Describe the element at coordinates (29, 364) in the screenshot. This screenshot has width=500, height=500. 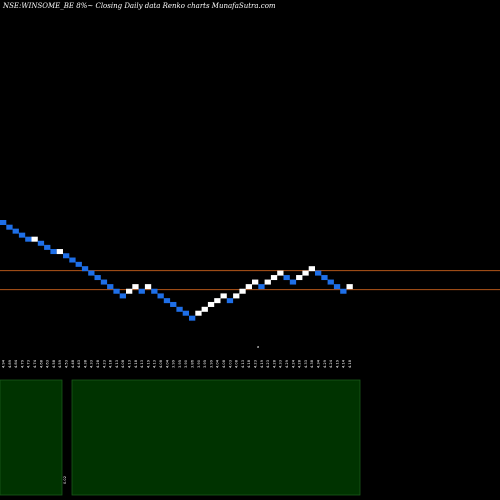
I see `x-tick-label: 4.73` at that location.